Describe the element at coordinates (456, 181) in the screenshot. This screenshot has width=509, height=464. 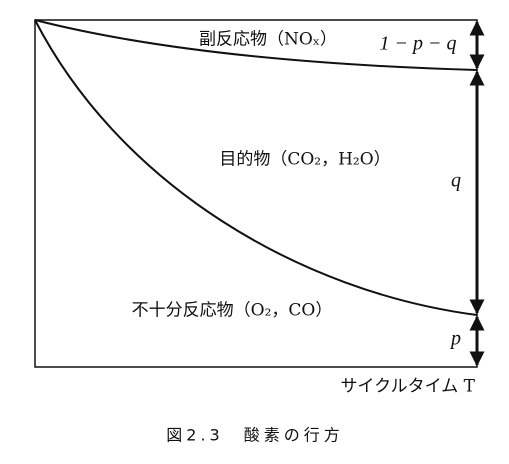
I see `arrow-label: q` at that location.